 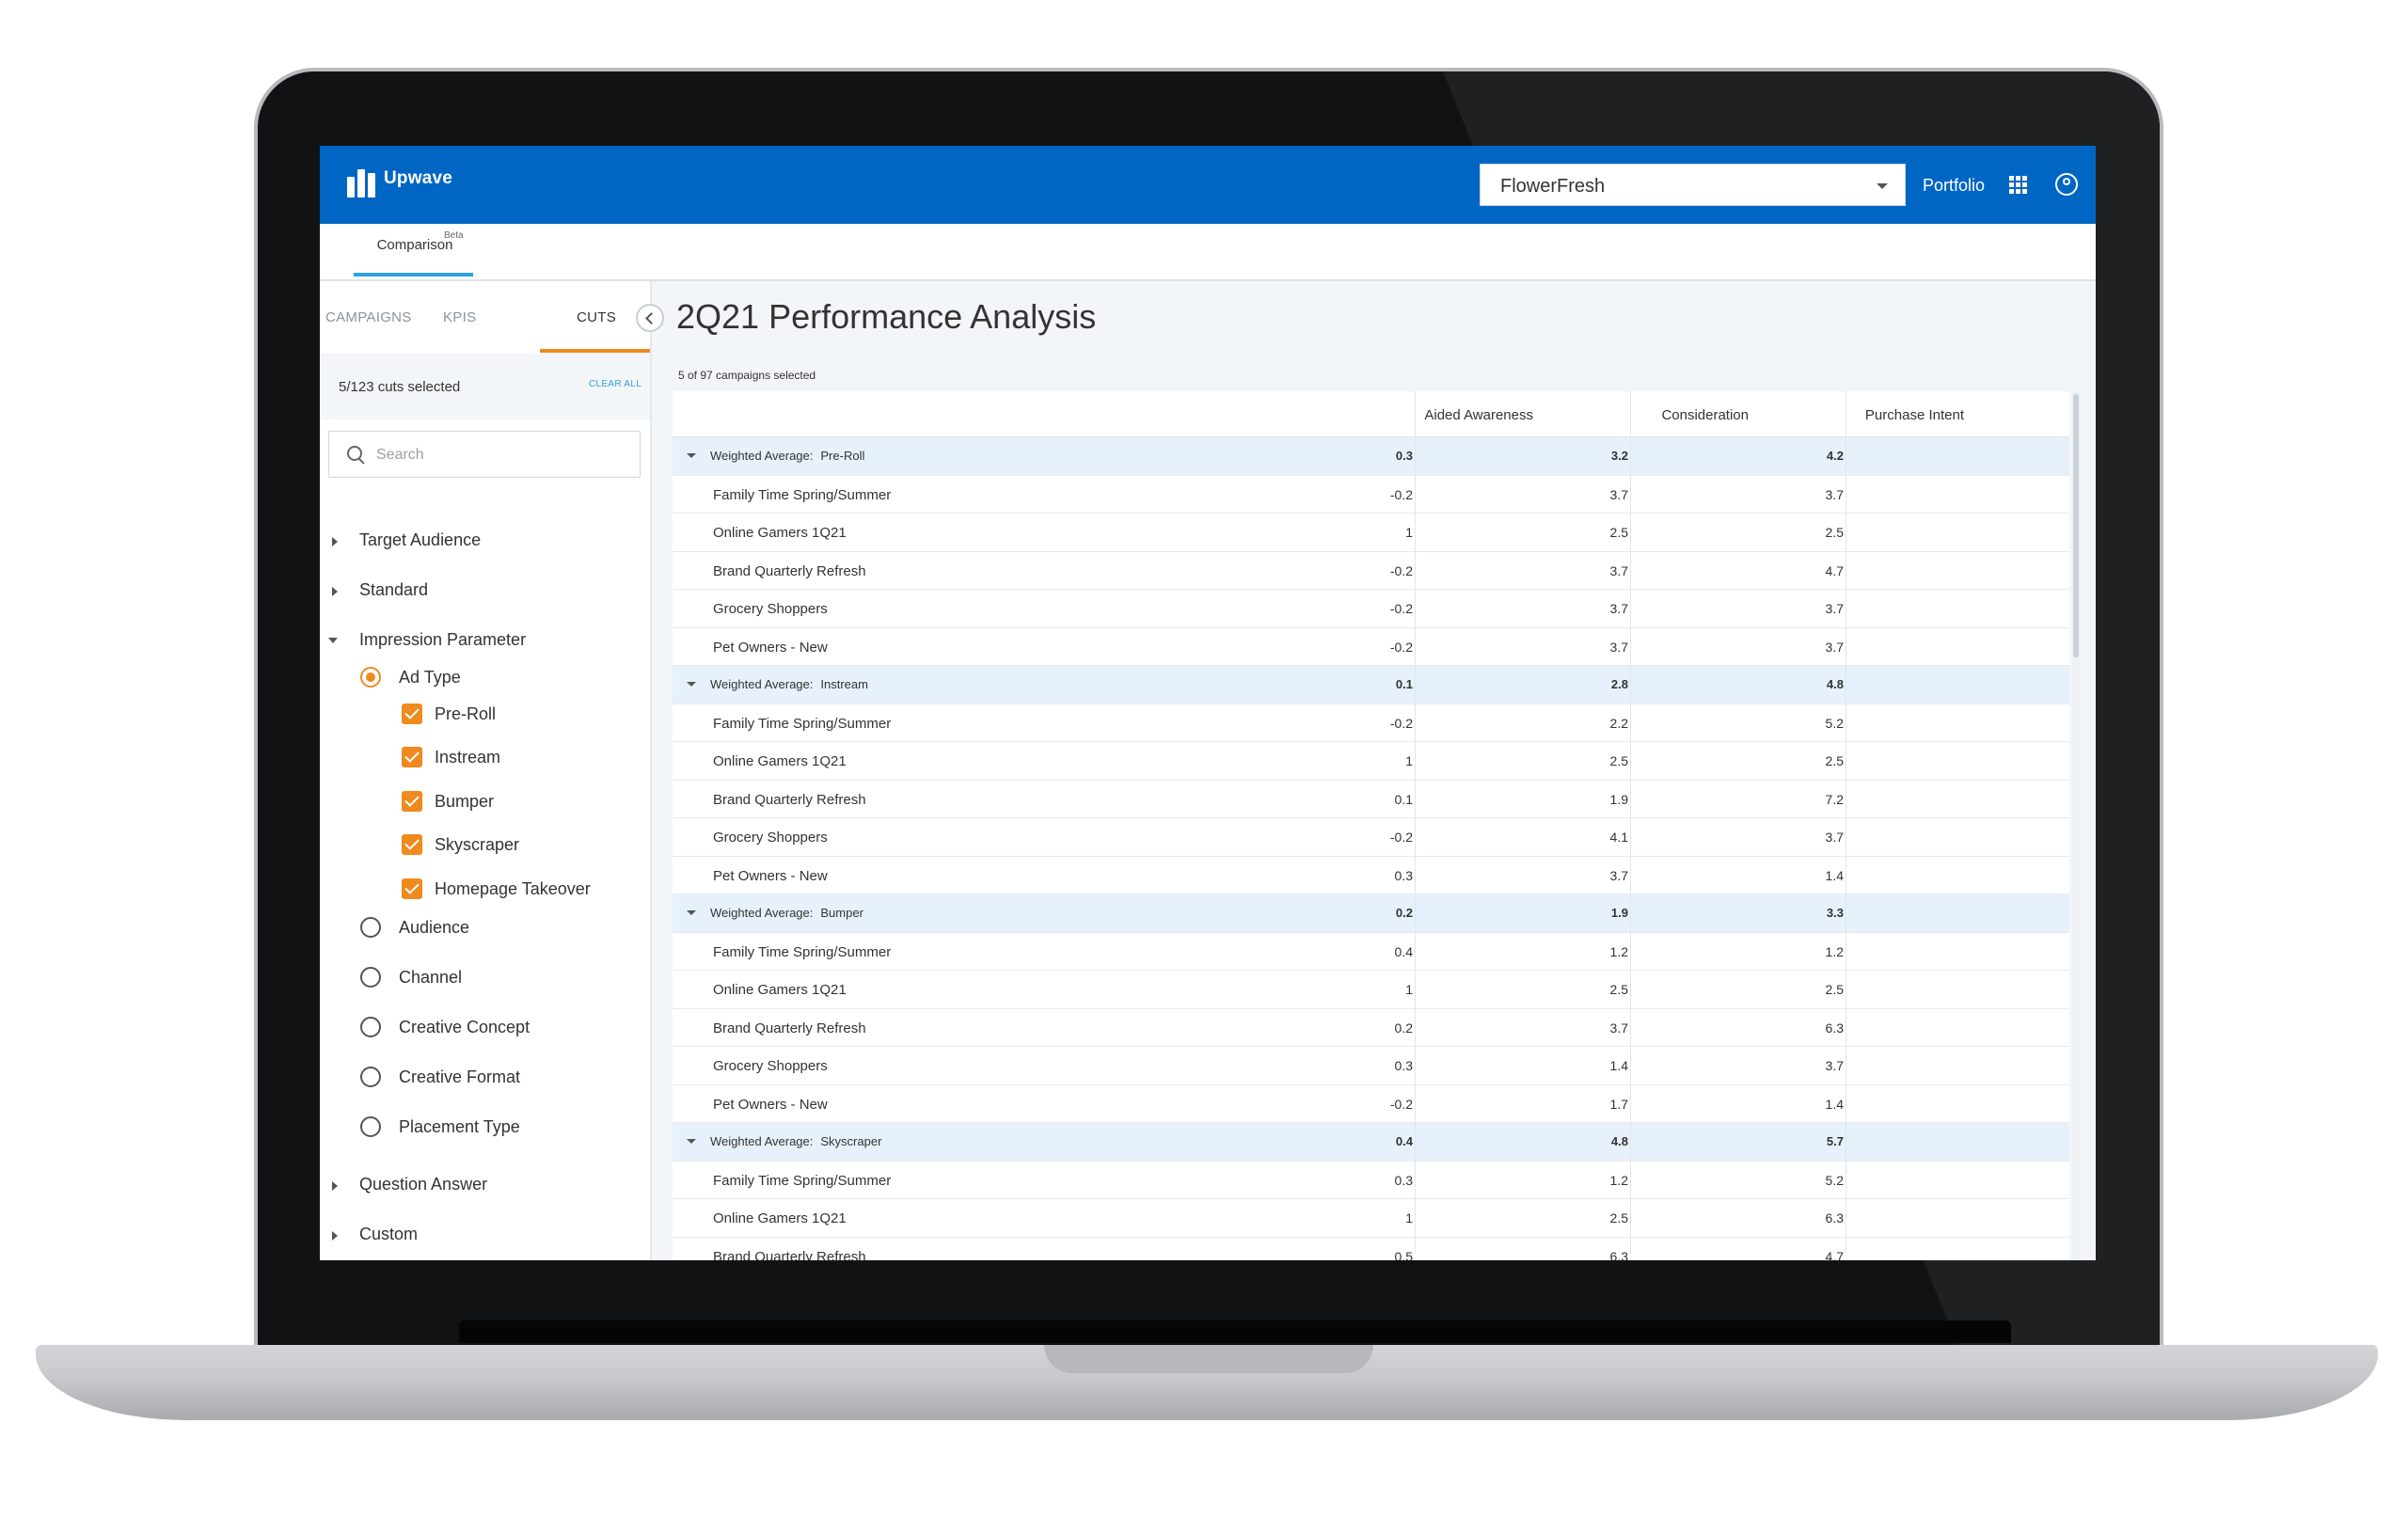 I want to click on checkbox-bumper, so click(x=412, y=802).